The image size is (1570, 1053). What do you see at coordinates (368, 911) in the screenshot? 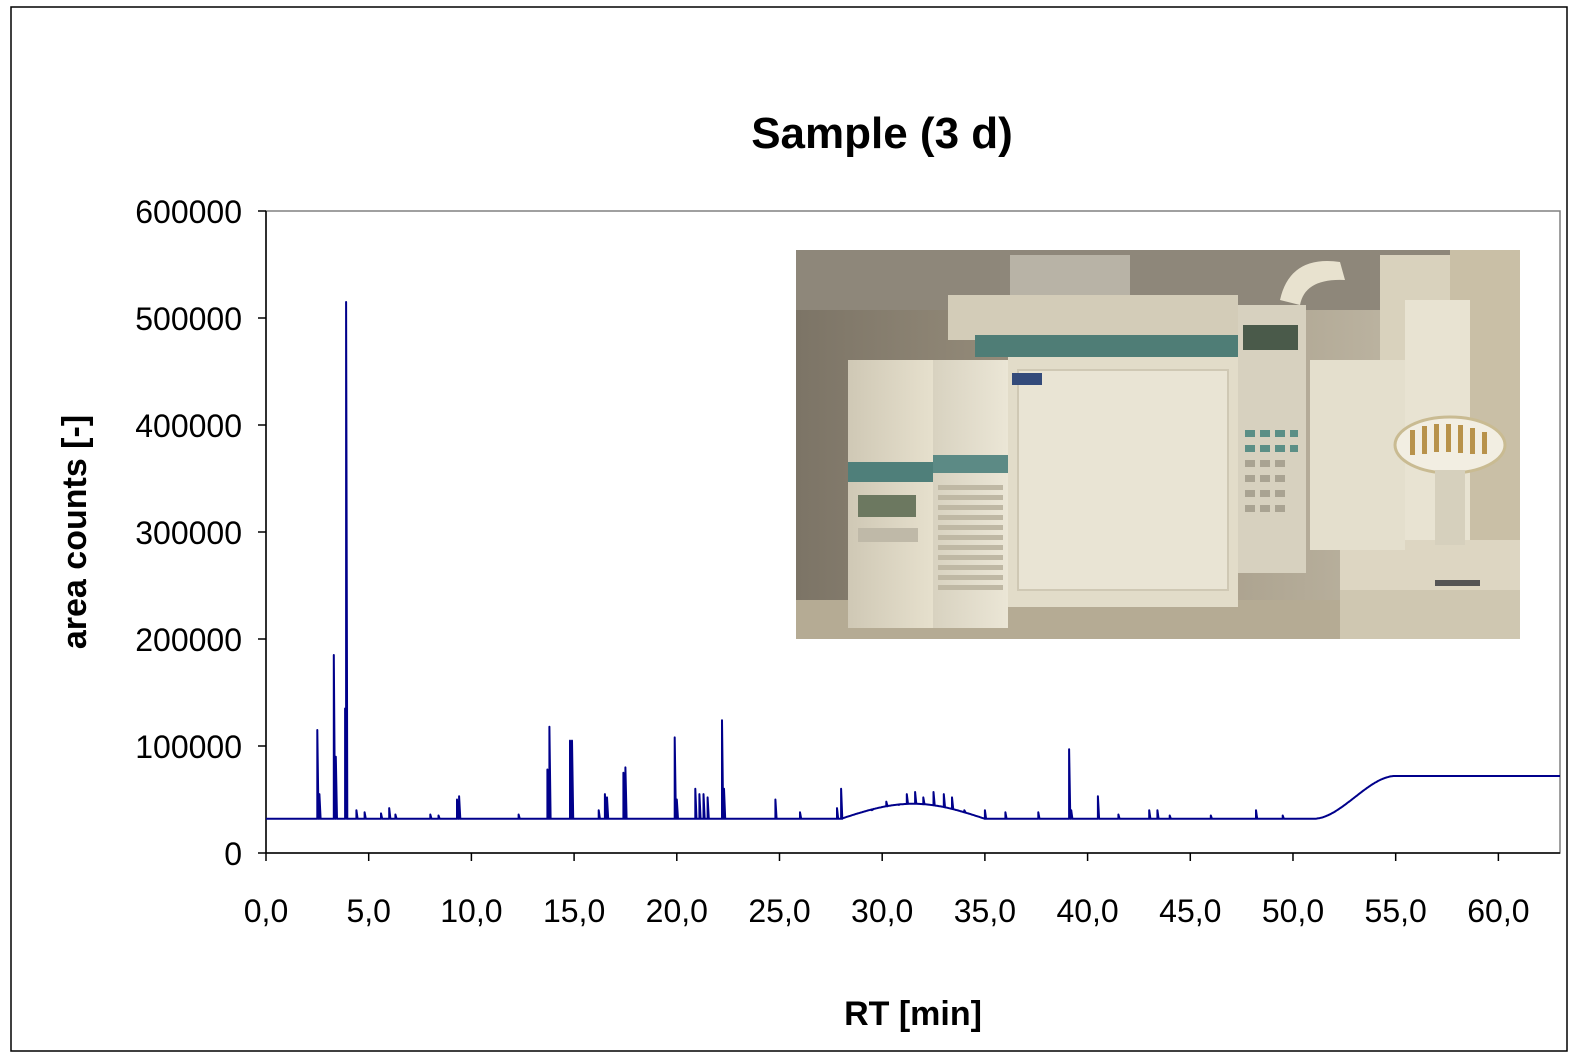
I see `x-tick-label: 5,0` at bounding box center [368, 911].